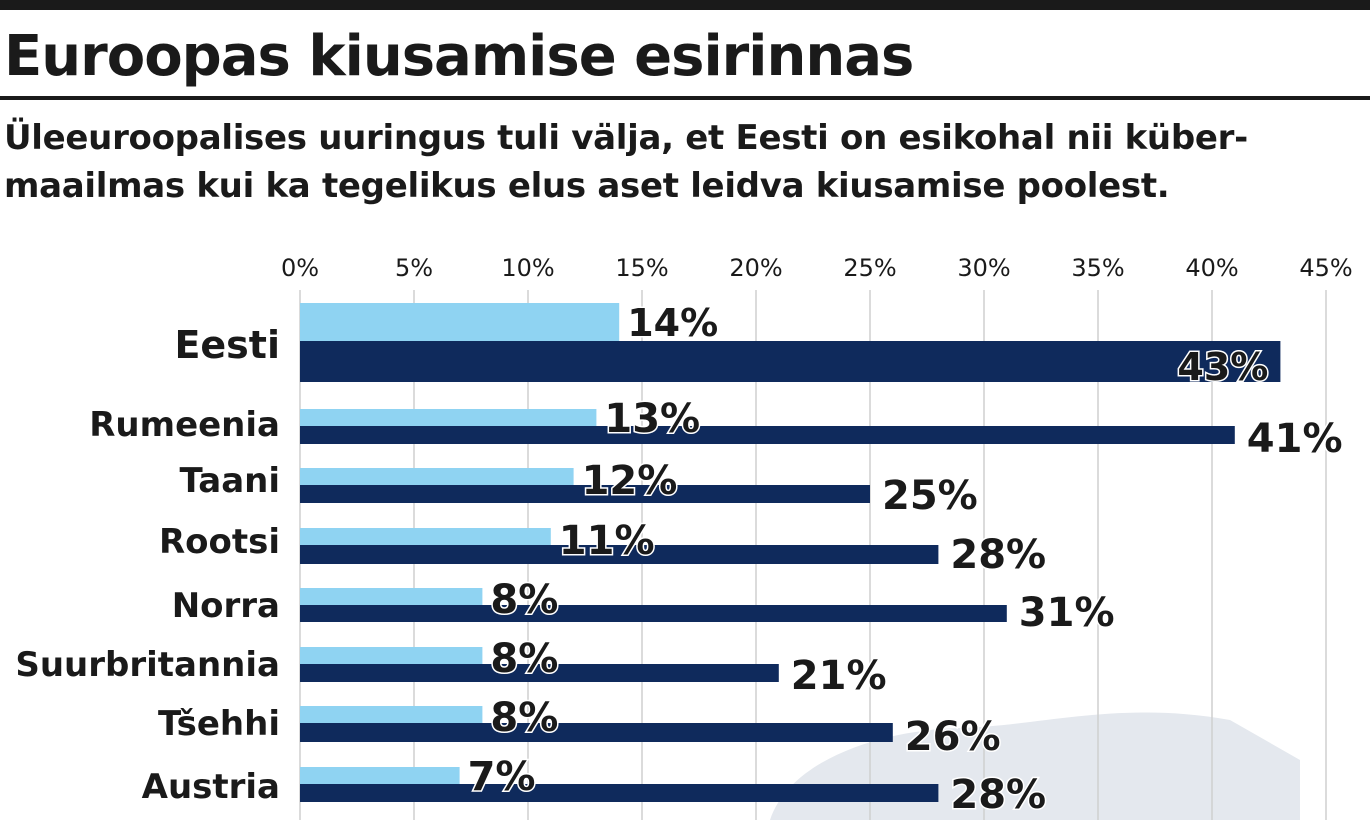 Image resolution: width=1370 pixels, height=820 pixels. Describe the element at coordinates (839, 676) in the screenshot. I see `value-label-series-2: 21%` at that location.